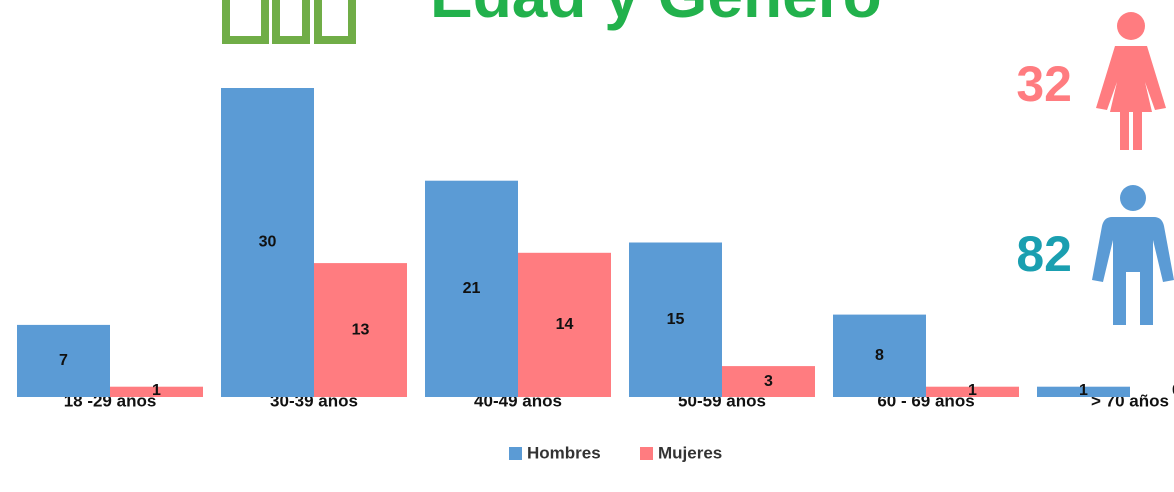  I want to click on male-icon, so click(1133, 255).